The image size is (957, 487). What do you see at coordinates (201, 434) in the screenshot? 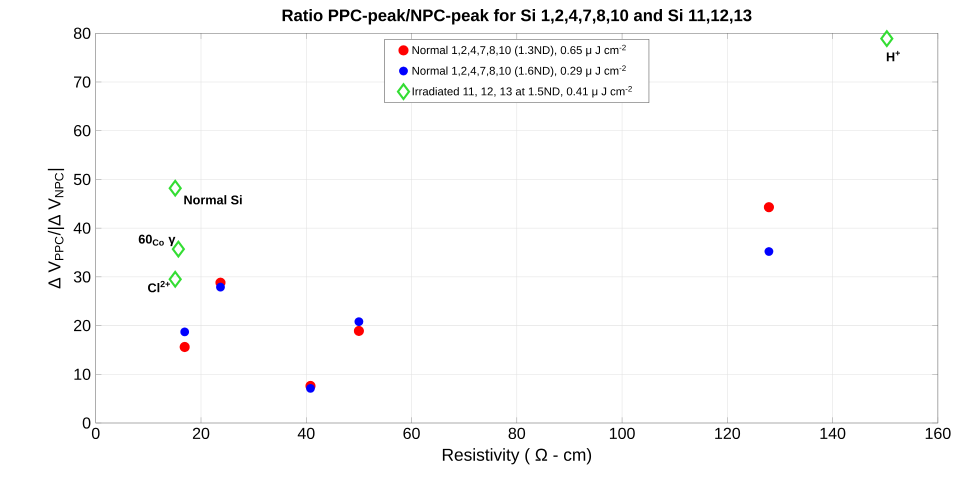
I see `x-tick-label: 20` at bounding box center [201, 434].